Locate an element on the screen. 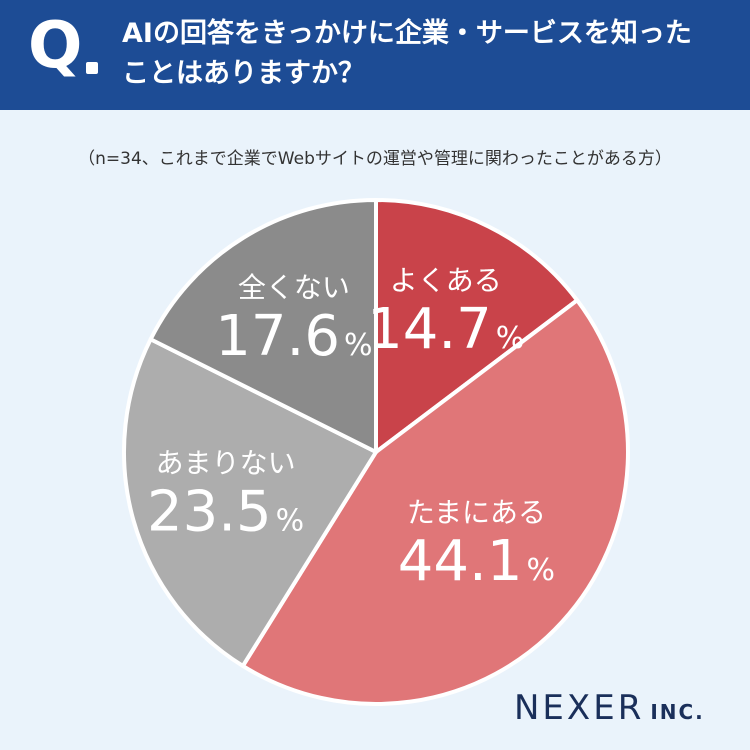 Image resolution: width=750 pixels, height=750 pixels. question-header: Q AIの回答をきっかけに企業・サービスを知った ことはありますか？ is located at coordinates (375, 55).